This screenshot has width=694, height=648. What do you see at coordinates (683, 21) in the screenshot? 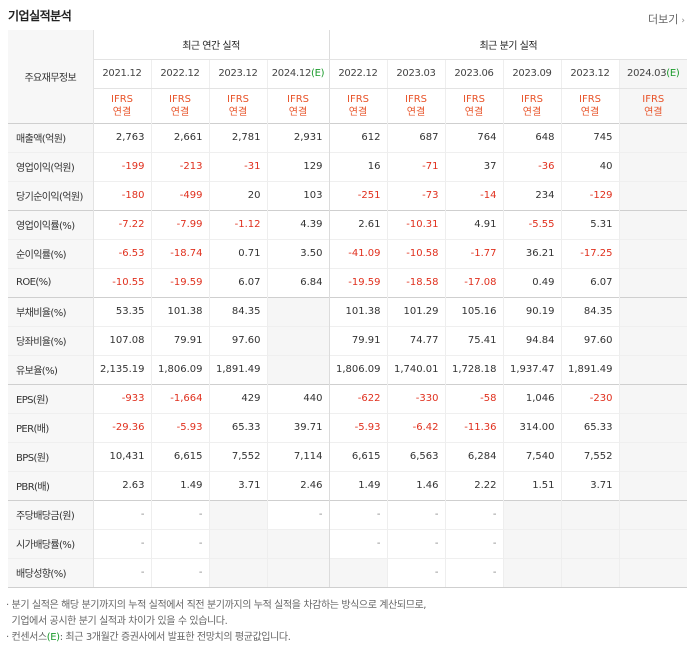
I see `chevron-right-icon: ›` at bounding box center [683, 21].